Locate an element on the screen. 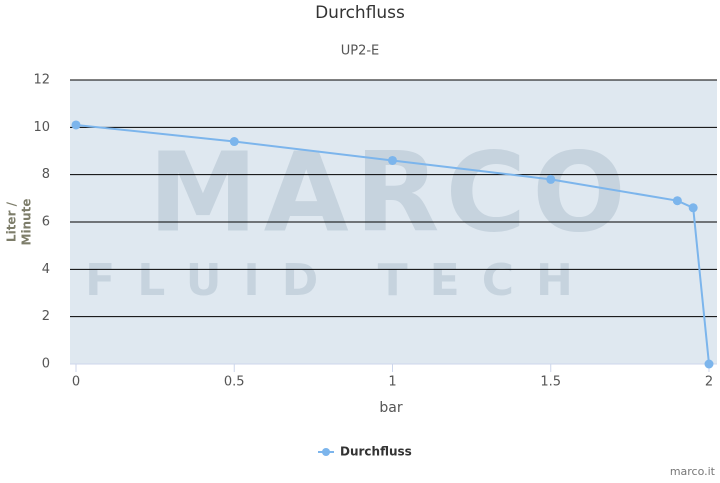 This screenshot has width=720, height=483. x-tick-label: 1 is located at coordinates (392, 382).